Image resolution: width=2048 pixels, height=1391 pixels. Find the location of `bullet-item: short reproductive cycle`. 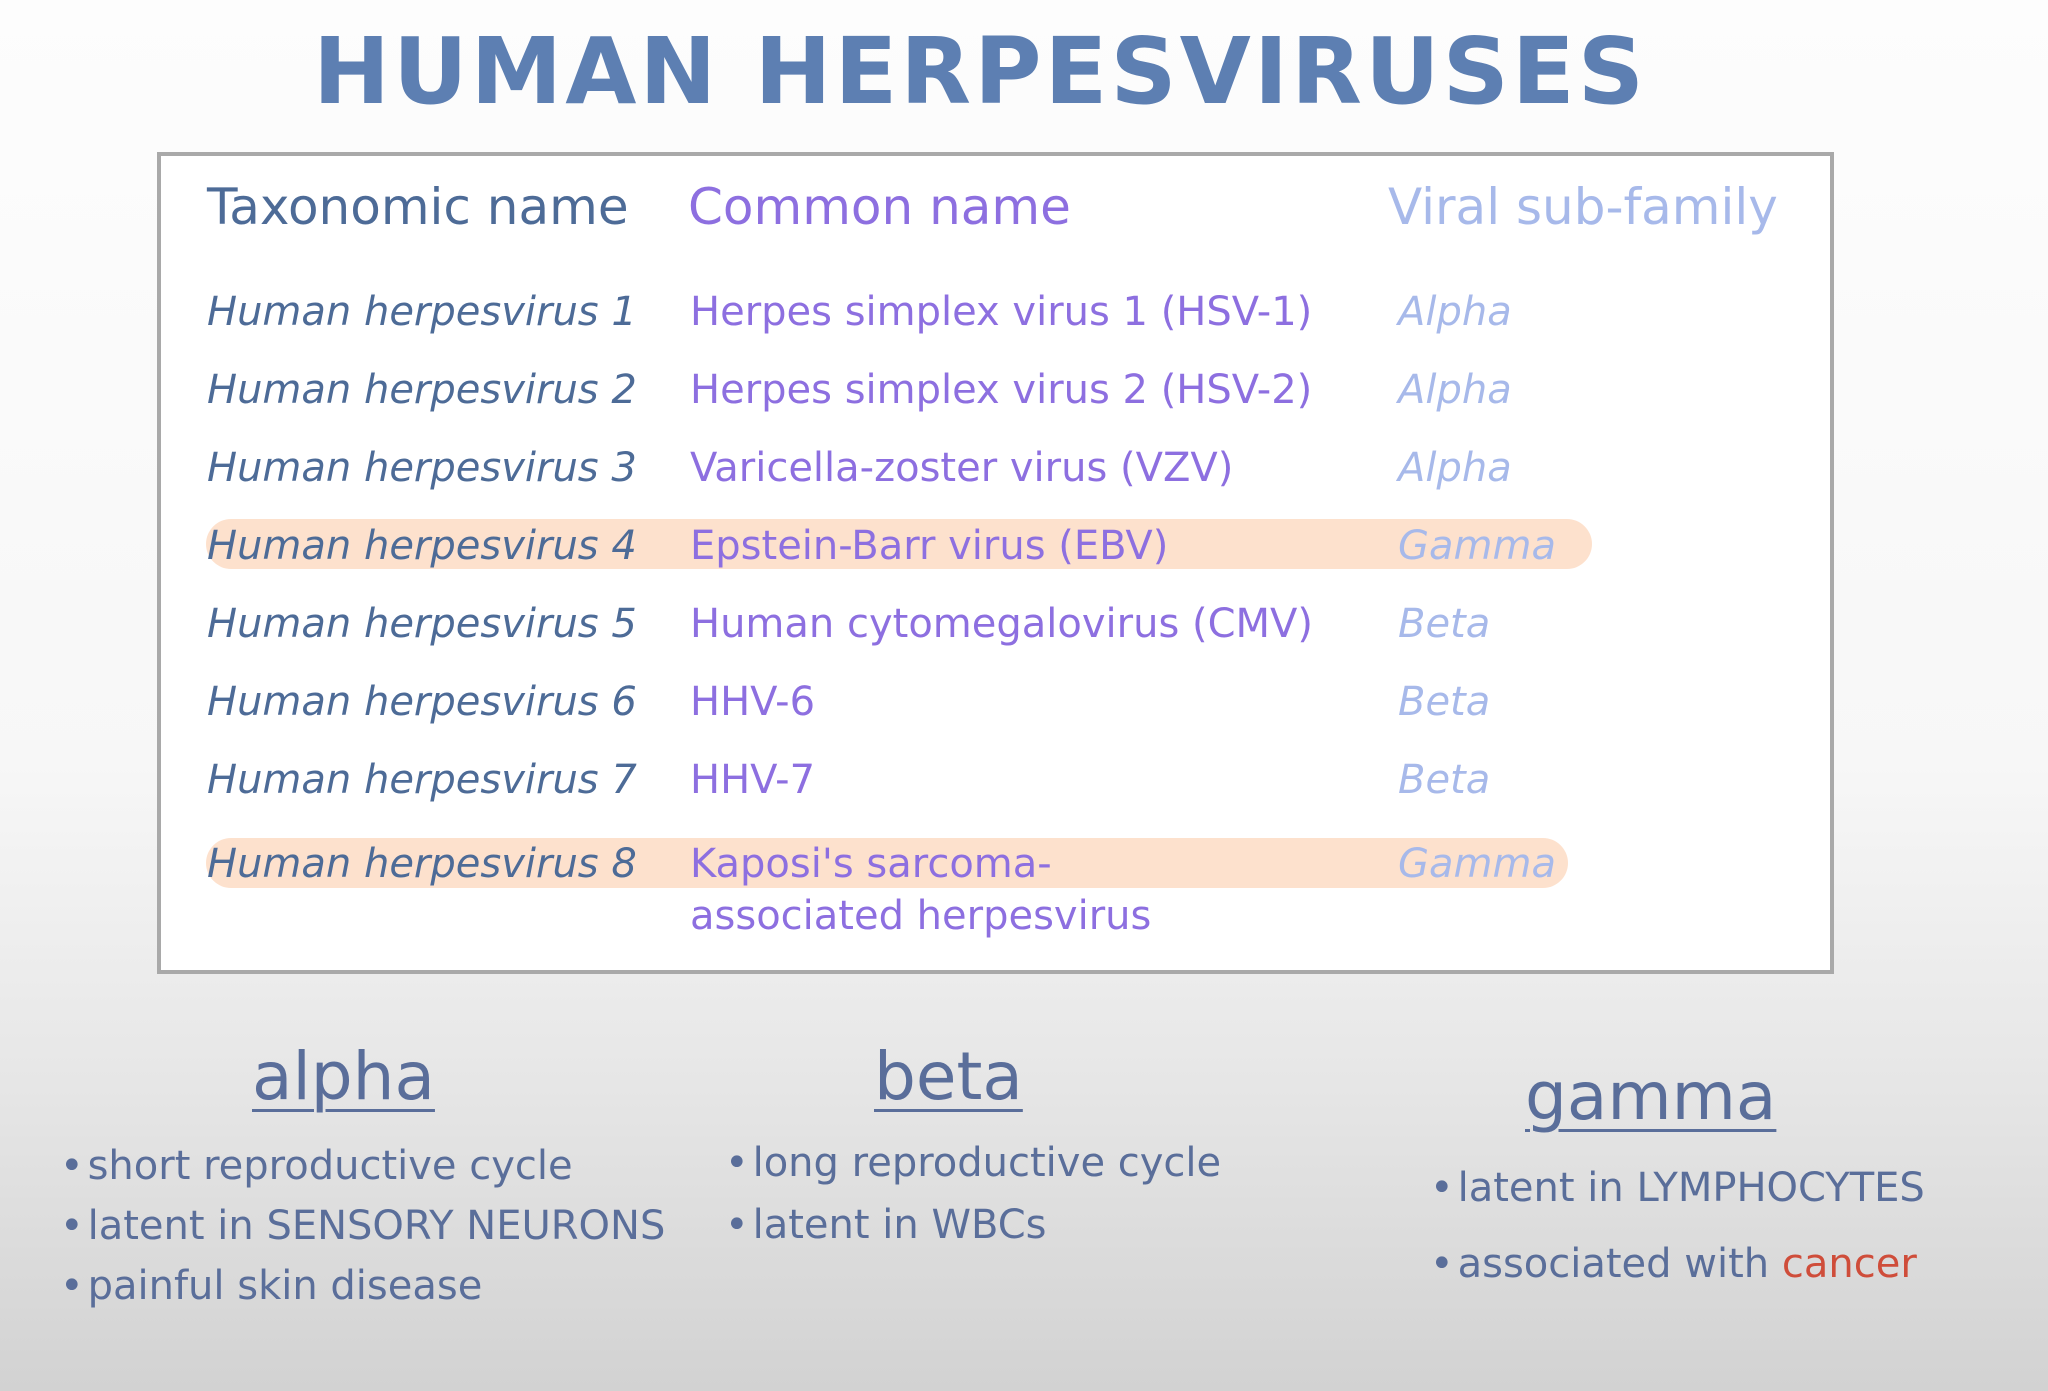

bullet-item: short reproductive cycle is located at coordinates (362, 1166).